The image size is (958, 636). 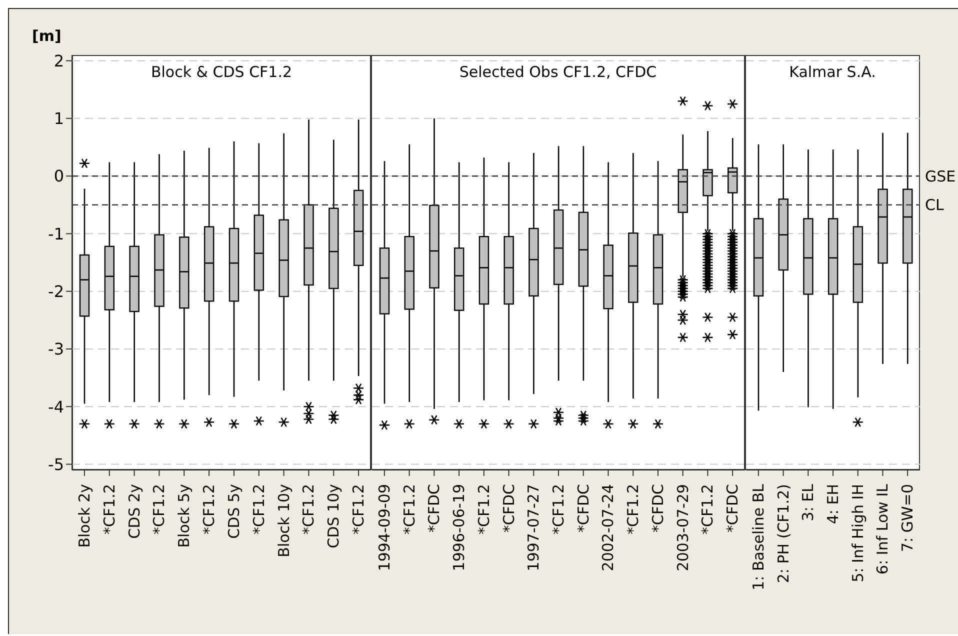 What do you see at coordinates (907, 518) in the screenshot?
I see `x-tick-label: 7: GW=0` at bounding box center [907, 518].